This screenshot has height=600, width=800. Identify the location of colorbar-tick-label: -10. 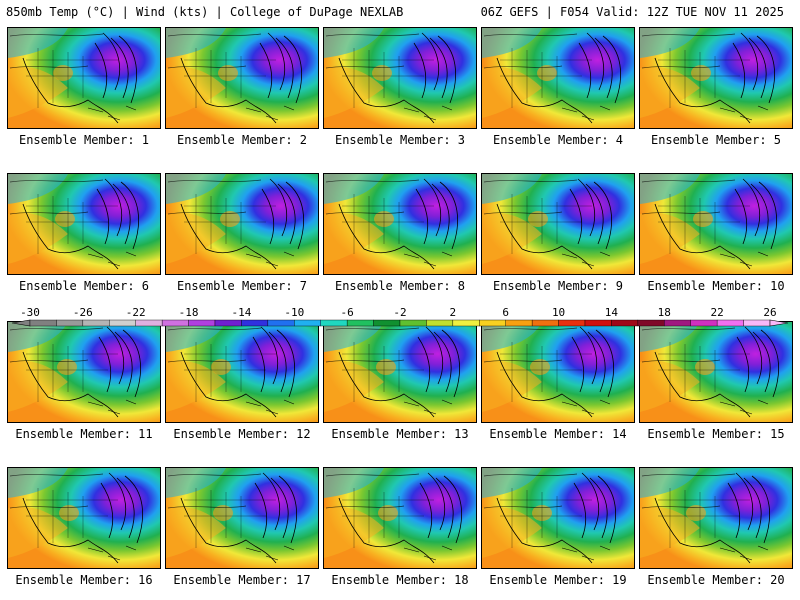
(294, 312).